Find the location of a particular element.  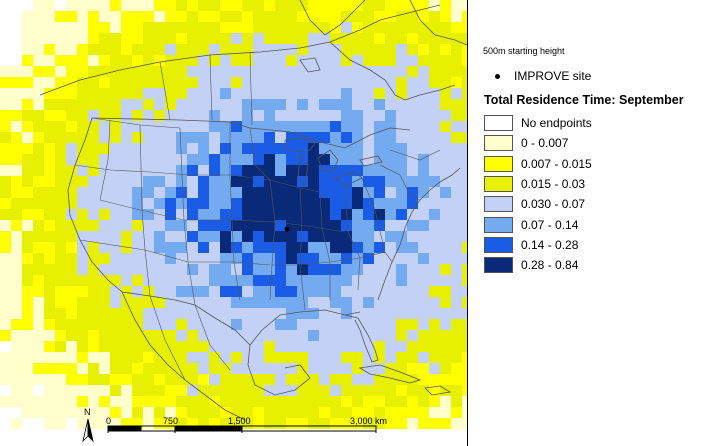

legend-class-label: 0.28 - 0.84 is located at coordinates (550, 265).